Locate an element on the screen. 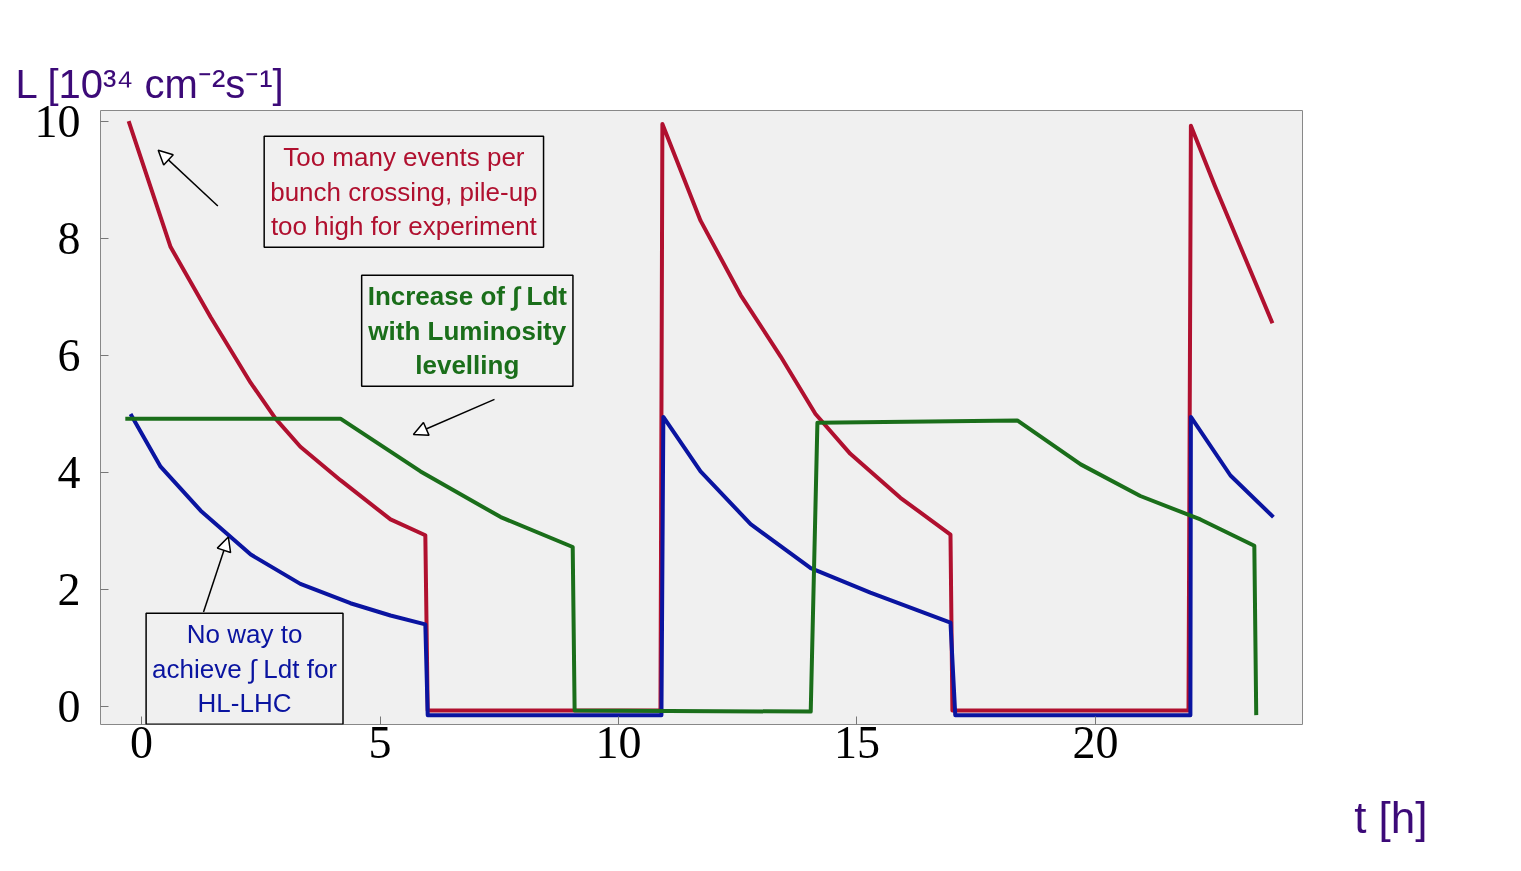  annotation: Increase of ∫ Ldt with Luminosity levelling is located at coordinates (467, 331).